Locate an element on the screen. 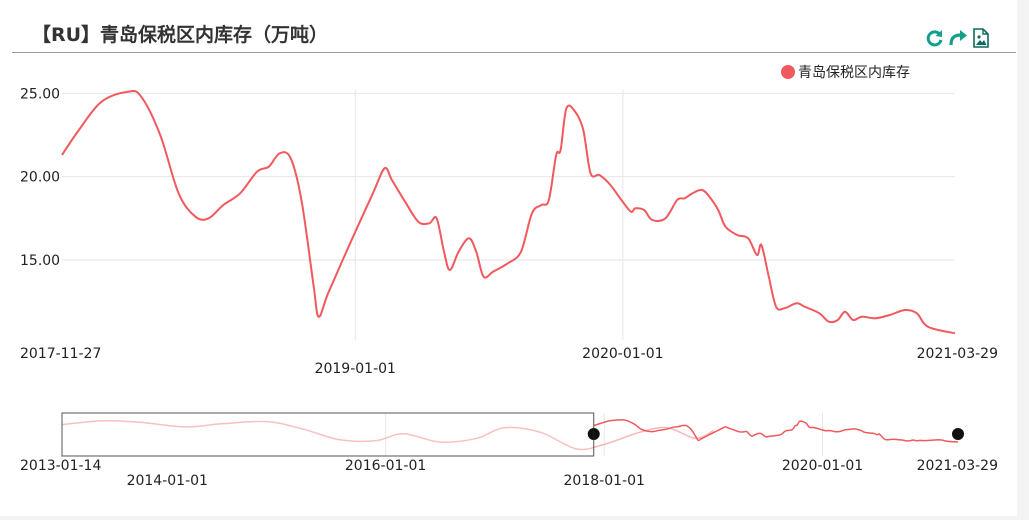  navigator-background is located at coordinates (510, 434).